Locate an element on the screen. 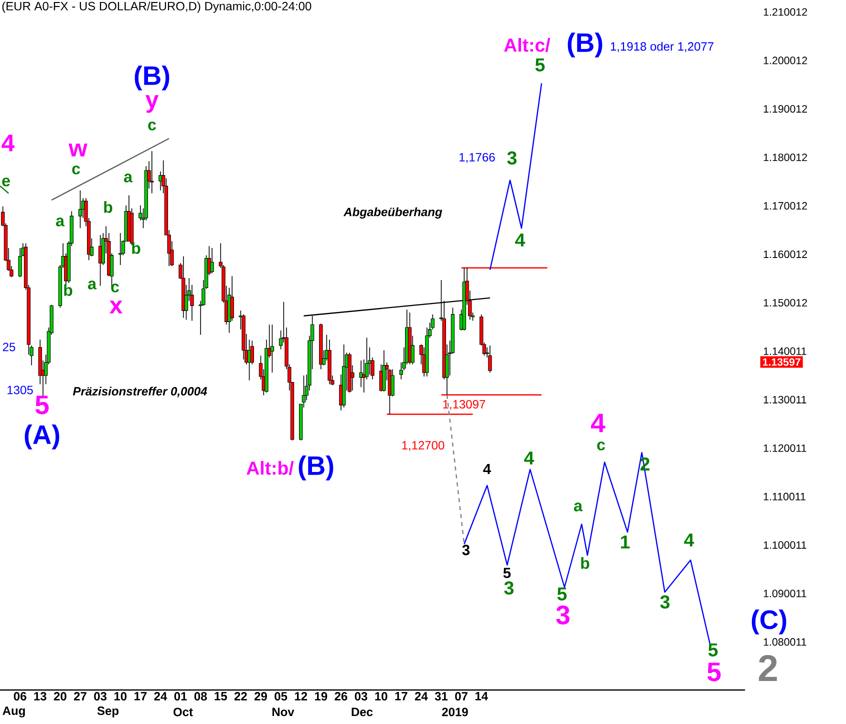 This screenshot has width=846, height=724. y-tick-label: 1.080011 is located at coordinates (785, 642).